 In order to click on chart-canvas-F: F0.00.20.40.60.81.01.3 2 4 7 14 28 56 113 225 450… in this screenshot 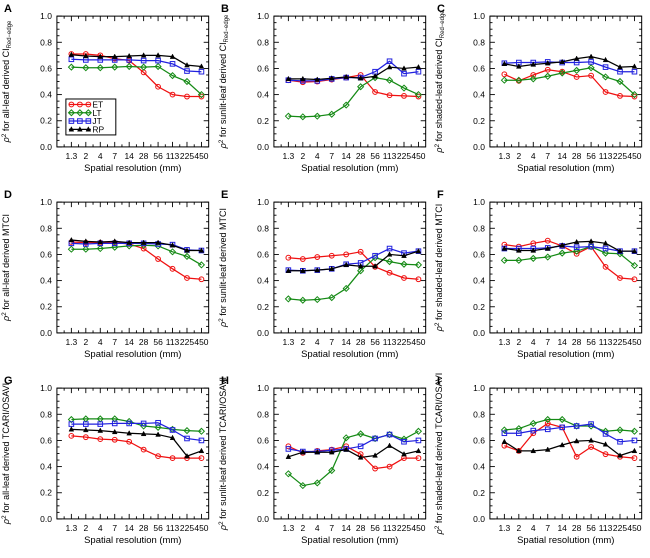, I will do `click(538, 274)`.